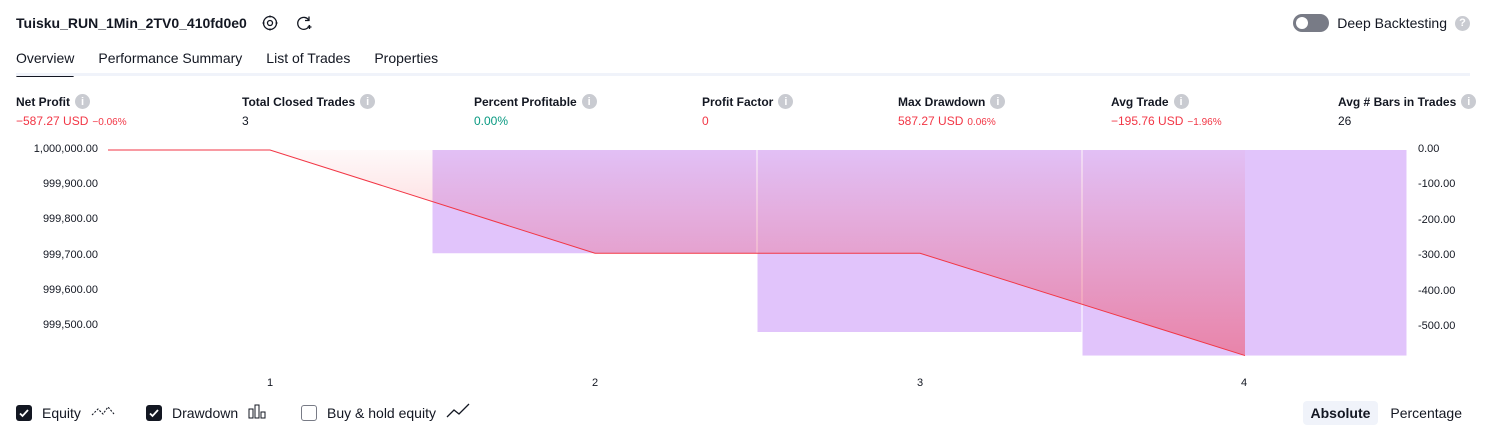 The width and height of the screenshot is (1486, 438). Describe the element at coordinates (309, 412) in the screenshot. I see `buy-hold-checkbox` at that location.